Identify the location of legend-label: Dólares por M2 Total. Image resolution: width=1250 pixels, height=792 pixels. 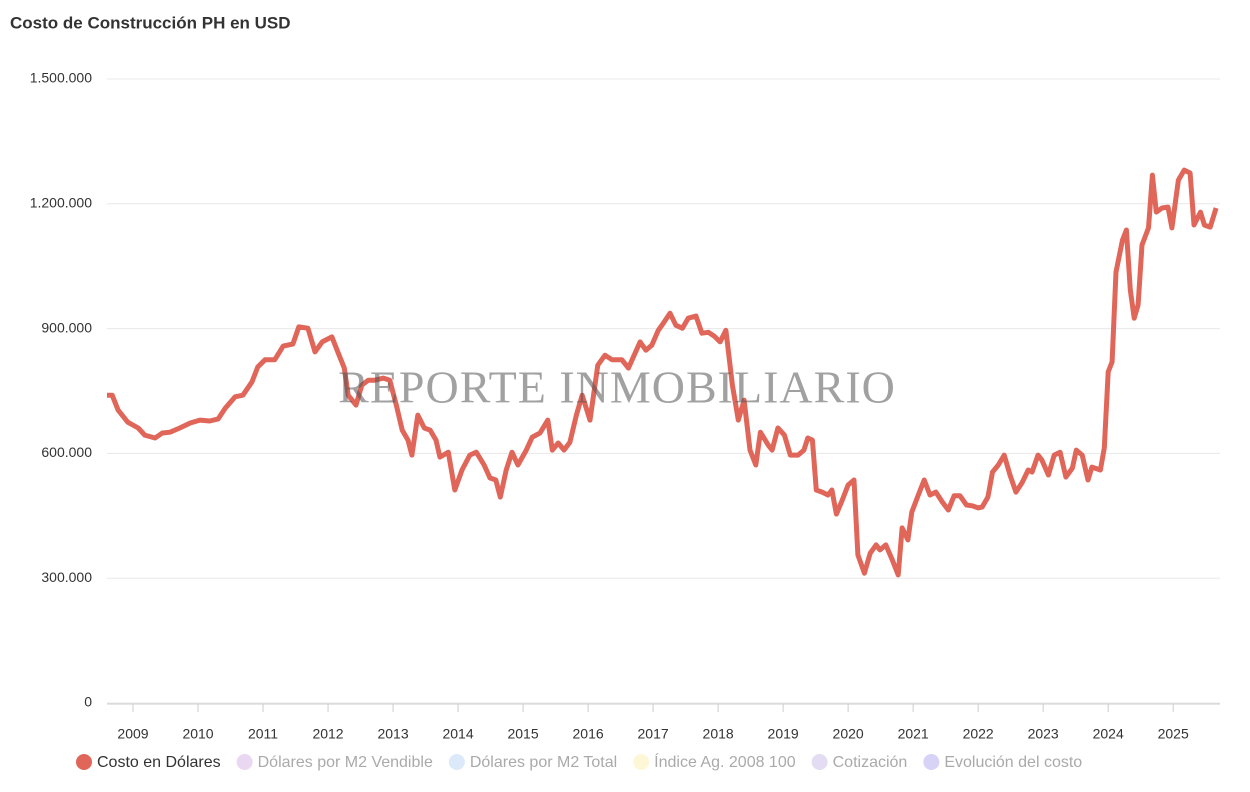
(543, 762).